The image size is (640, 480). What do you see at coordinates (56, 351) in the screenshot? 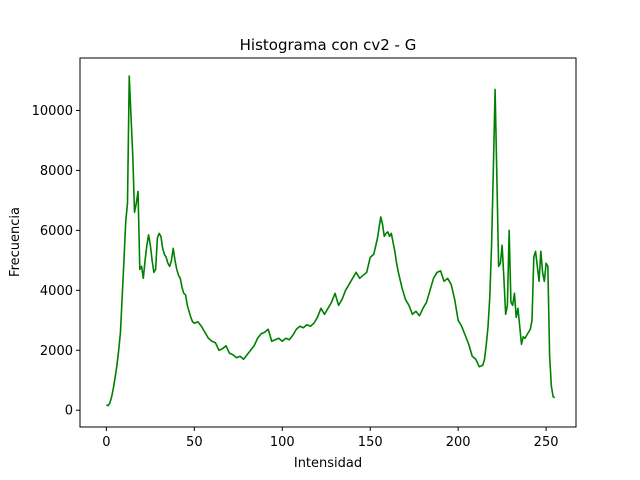
I see `y-tick-label: 2000` at bounding box center [56, 351].